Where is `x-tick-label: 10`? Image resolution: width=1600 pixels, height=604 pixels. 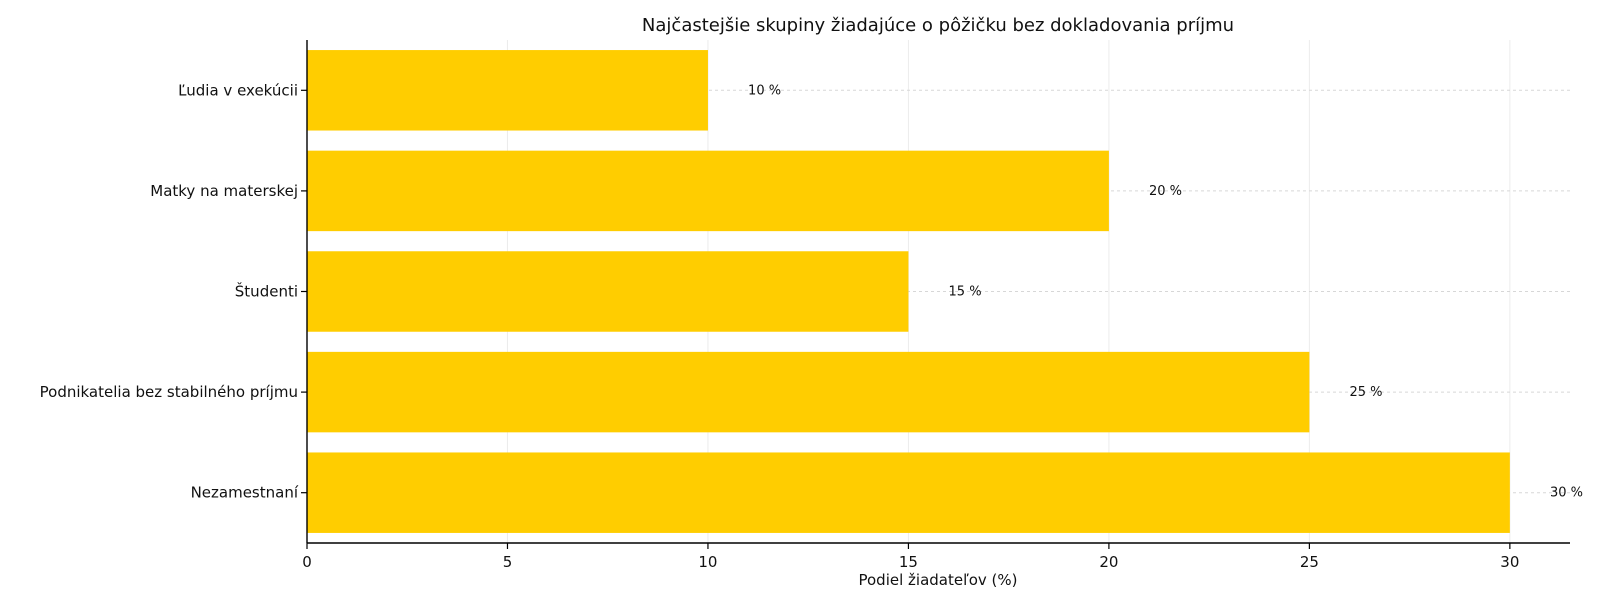
x-tick-label: 10 is located at coordinates (707, 562).